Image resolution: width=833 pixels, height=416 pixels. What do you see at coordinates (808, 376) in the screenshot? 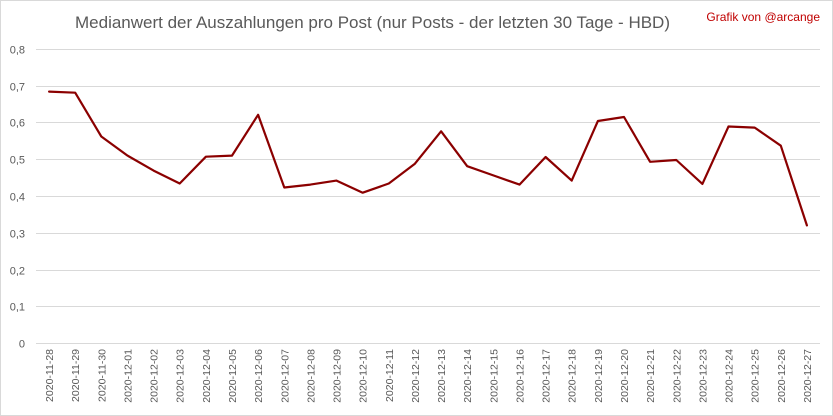
I see `x-tick-label: 2020-12-27` at bounding box center [808, 376].